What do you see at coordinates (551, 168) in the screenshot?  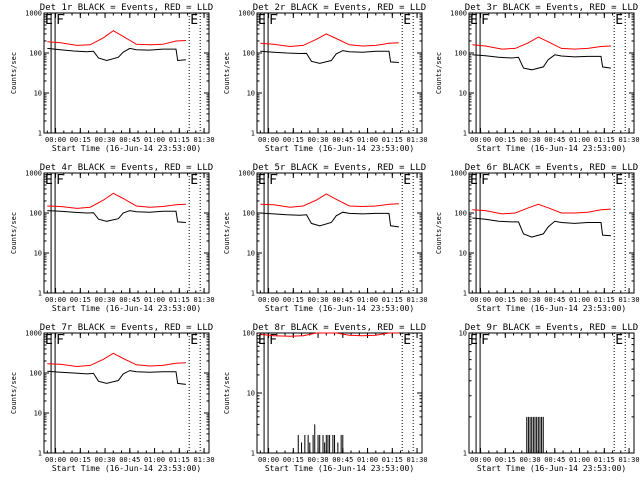 I see `panel-title: Det 6r BLACK = Events, RED = LLD` at bounding box center [551, 168].